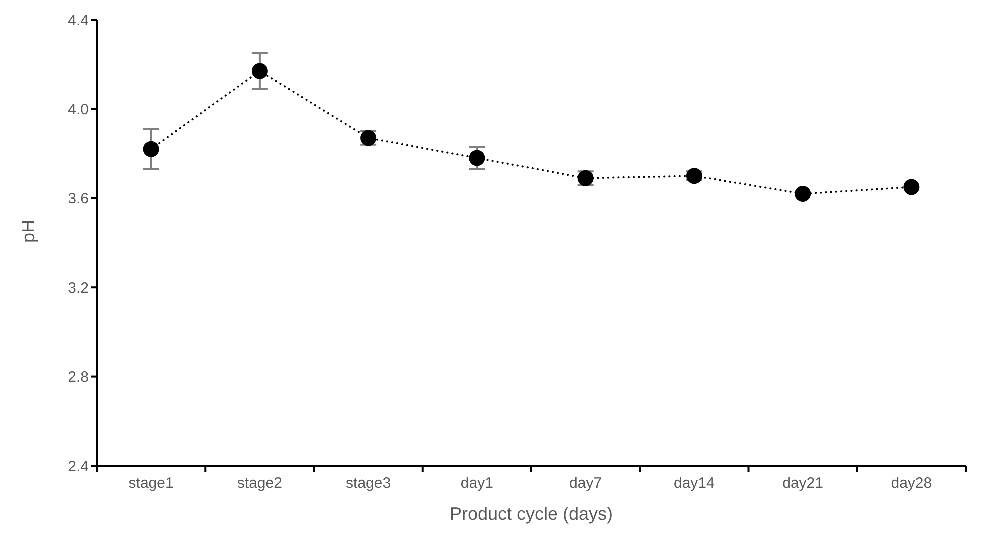 Image resolution: width=982 pixels, height=544 pixels. Describe the element at coordinates (694, 483) in the screenshot. I see `x-tick-label: day14` at that location.